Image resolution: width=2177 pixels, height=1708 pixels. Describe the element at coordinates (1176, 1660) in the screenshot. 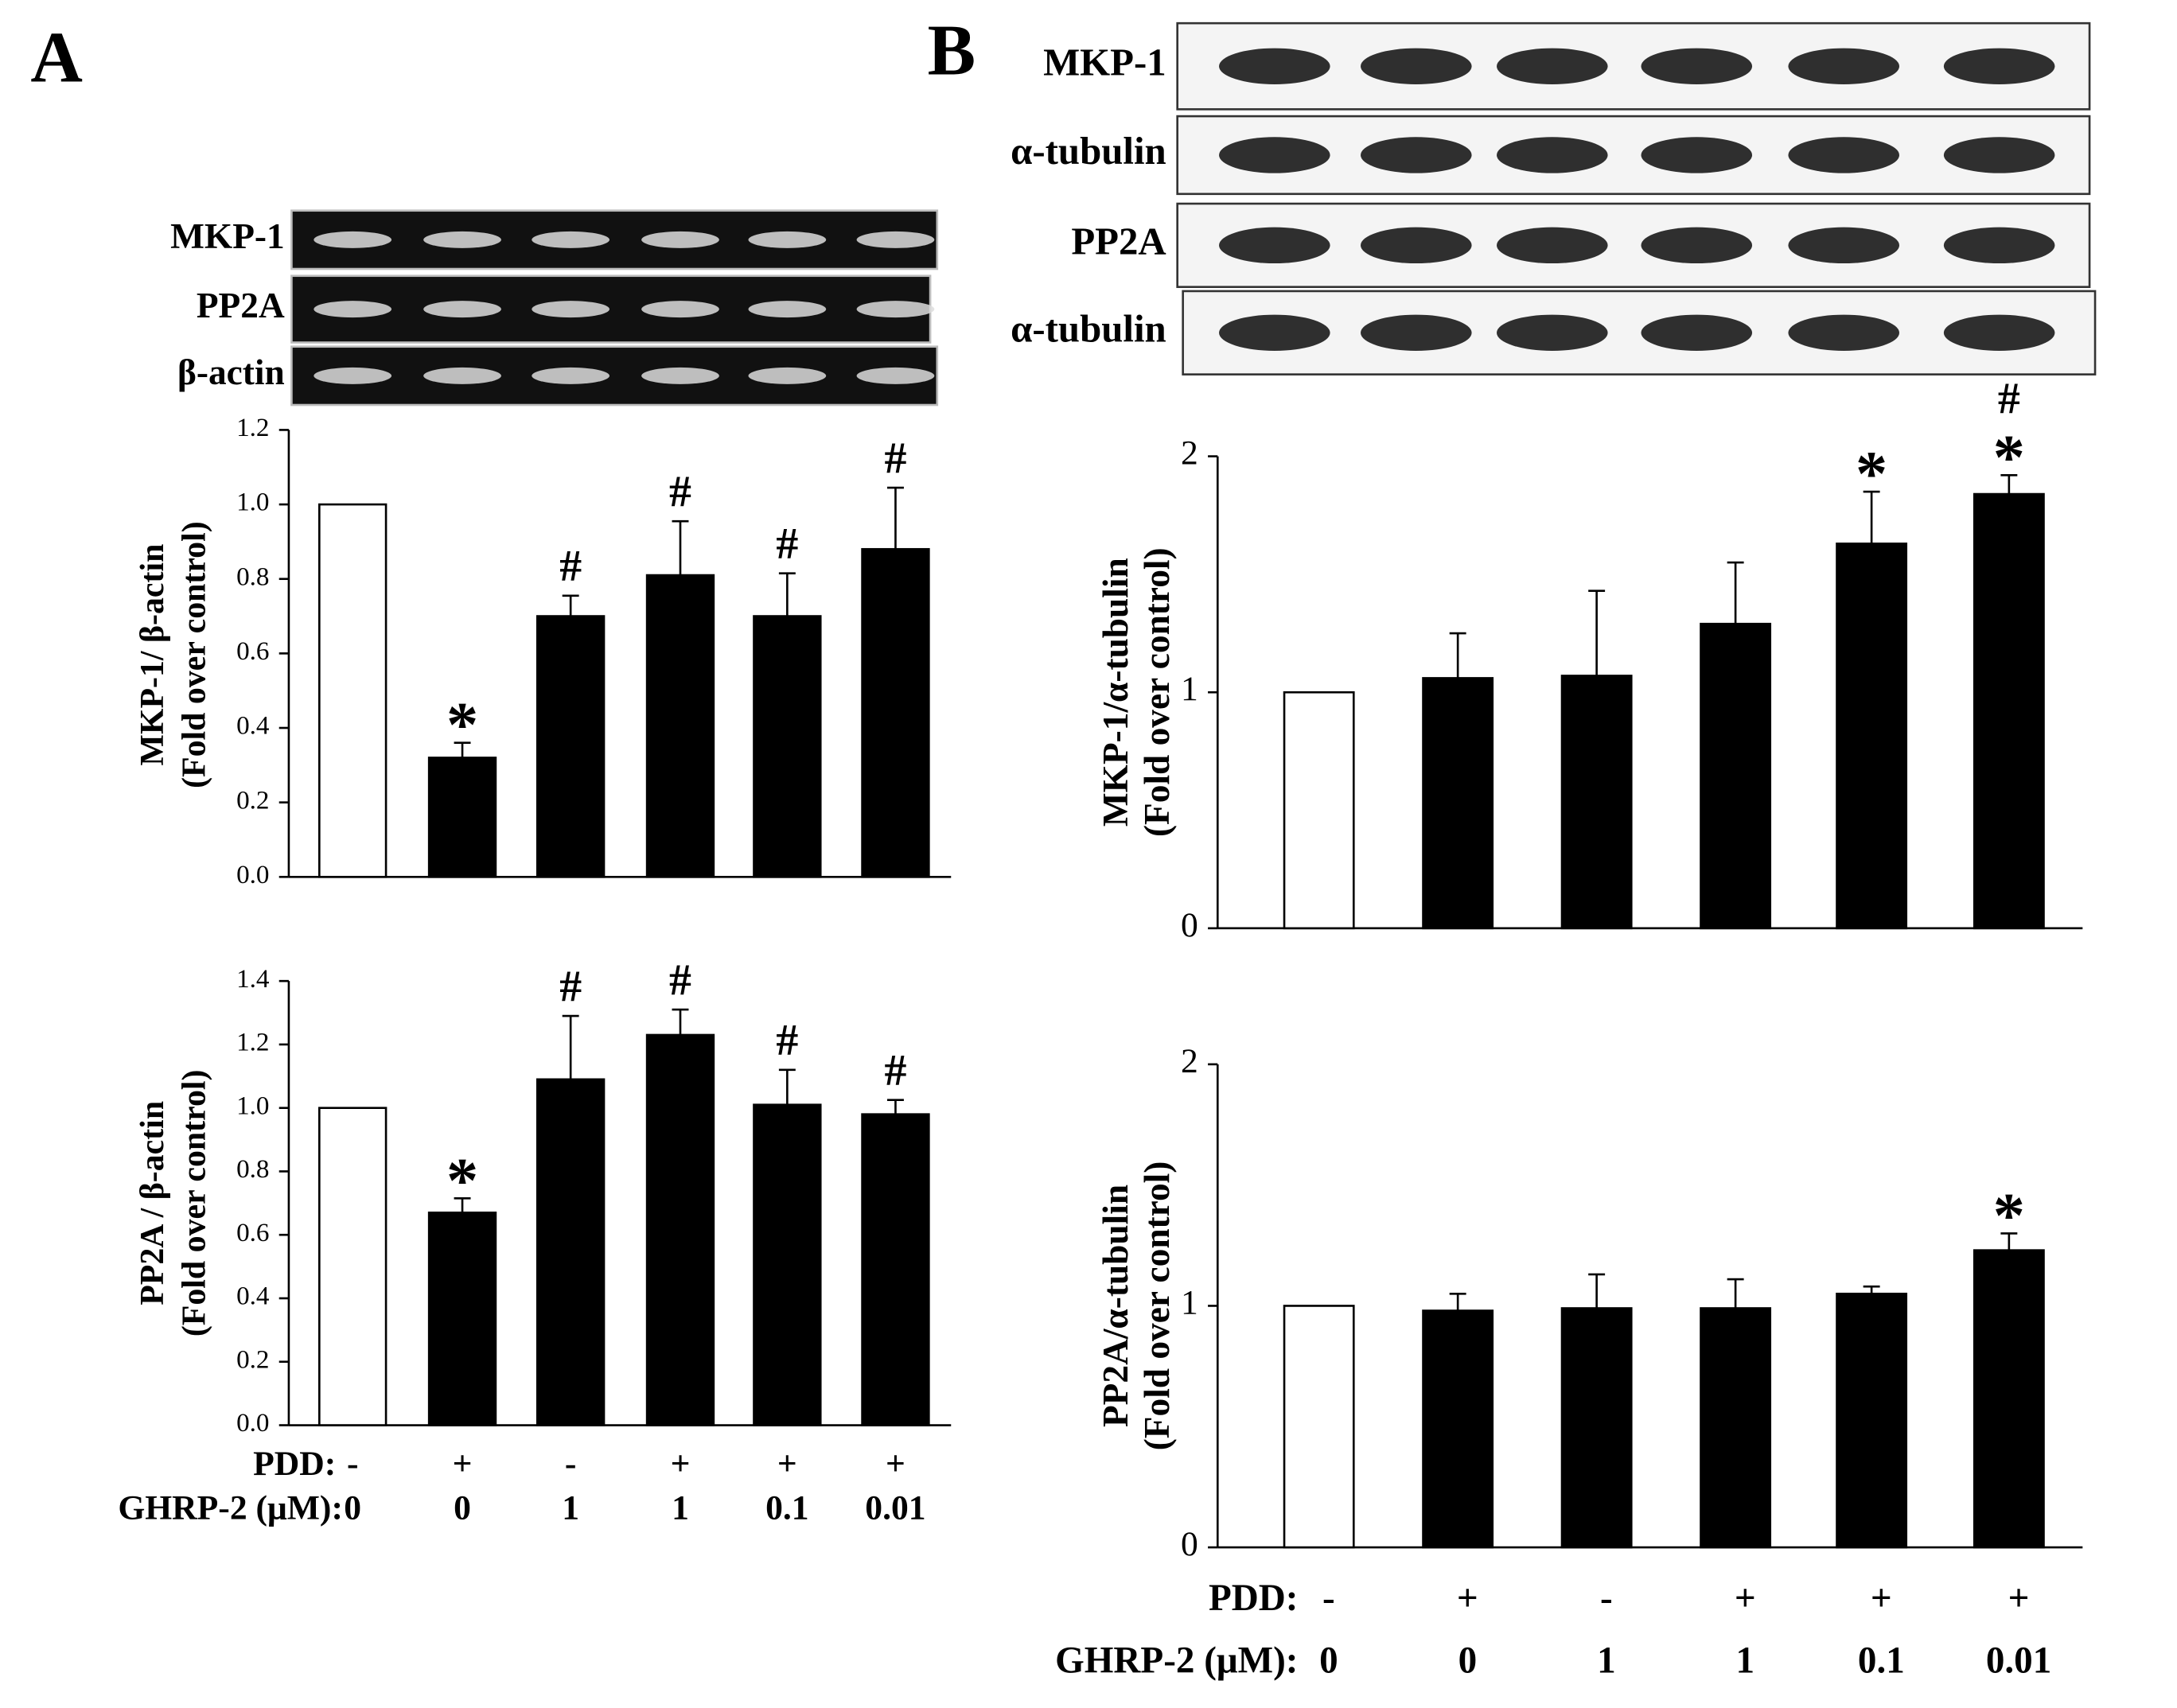

I see `row-label: GHRP-2 (μM):` at that location.